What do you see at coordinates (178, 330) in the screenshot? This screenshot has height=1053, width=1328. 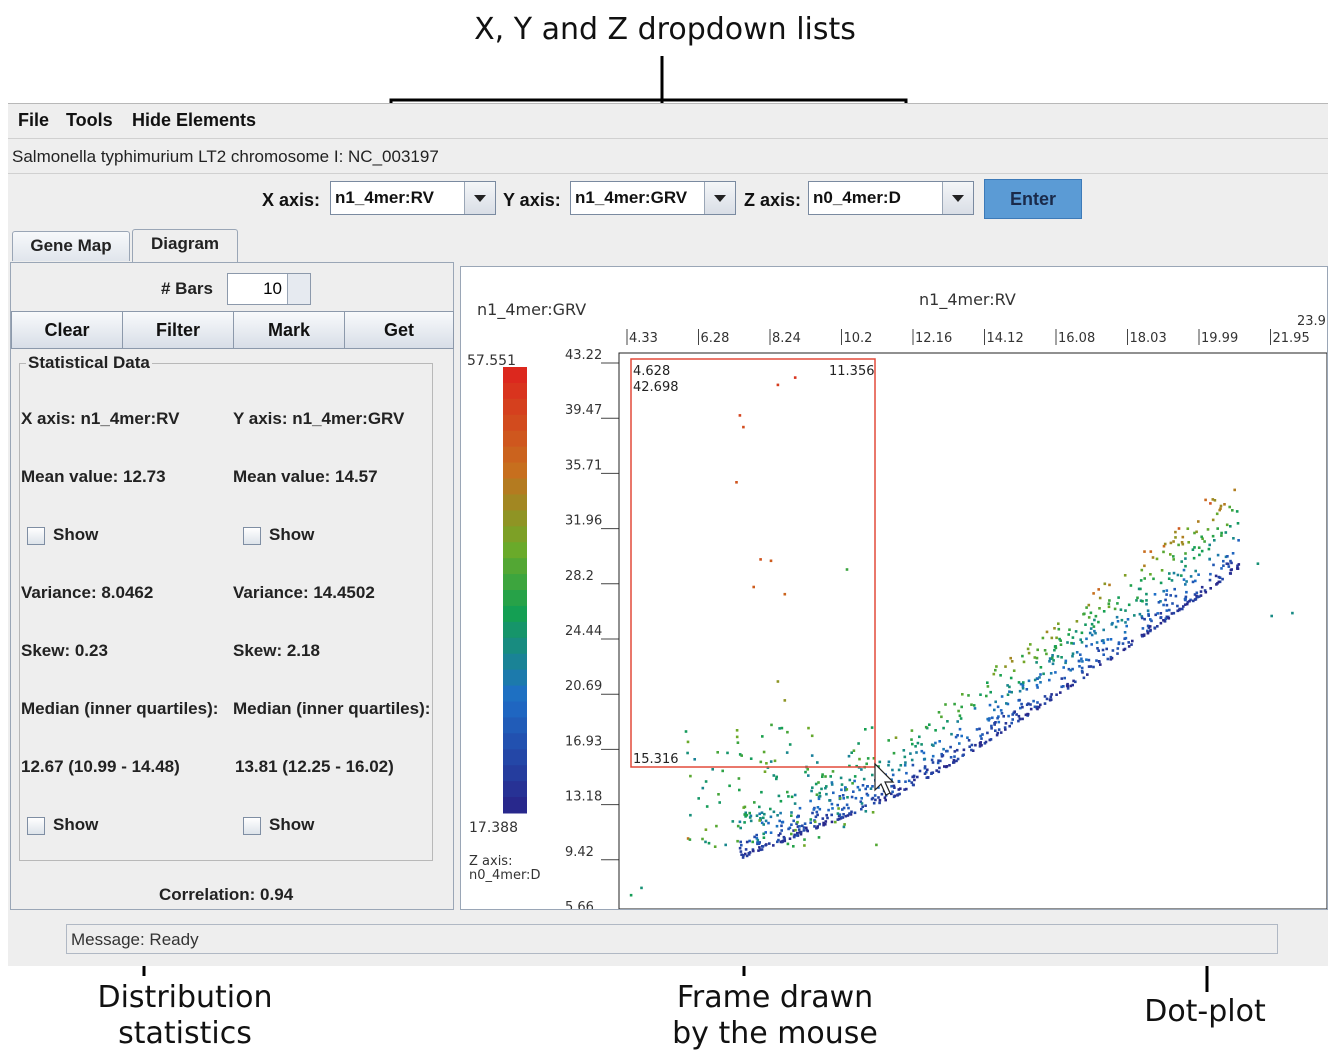 I see `filter-button: Filter` at bounding box center [178, 330].